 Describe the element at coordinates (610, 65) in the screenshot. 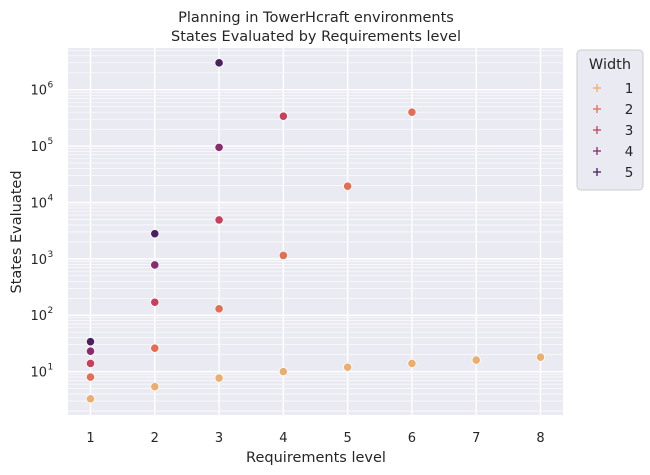

I see `legend-title: Width` at that location.